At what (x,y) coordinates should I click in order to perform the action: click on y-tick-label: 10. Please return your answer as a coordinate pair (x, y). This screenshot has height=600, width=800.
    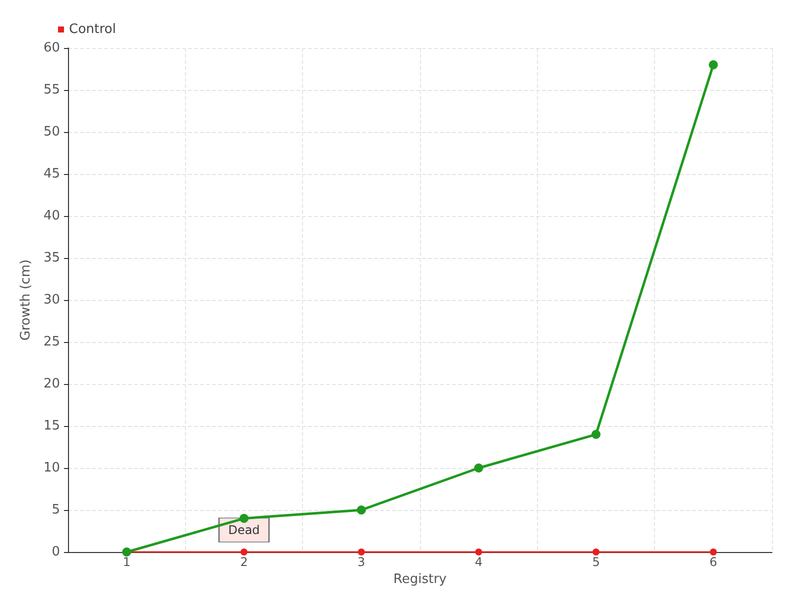
    Looking at the image, I should click on (51, 468).